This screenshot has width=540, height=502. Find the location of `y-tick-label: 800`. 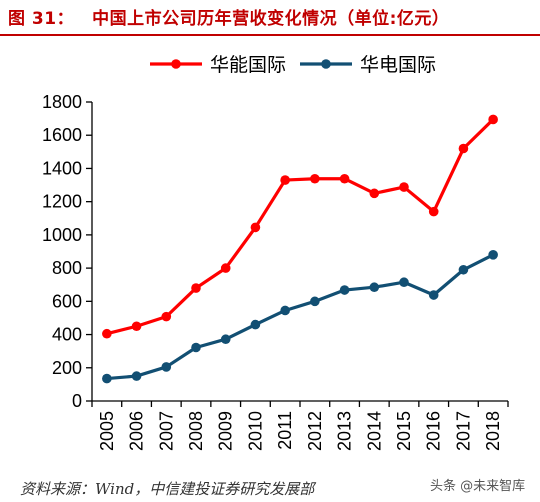

y-tick-label: 800 is located at coordinates (67, 268).